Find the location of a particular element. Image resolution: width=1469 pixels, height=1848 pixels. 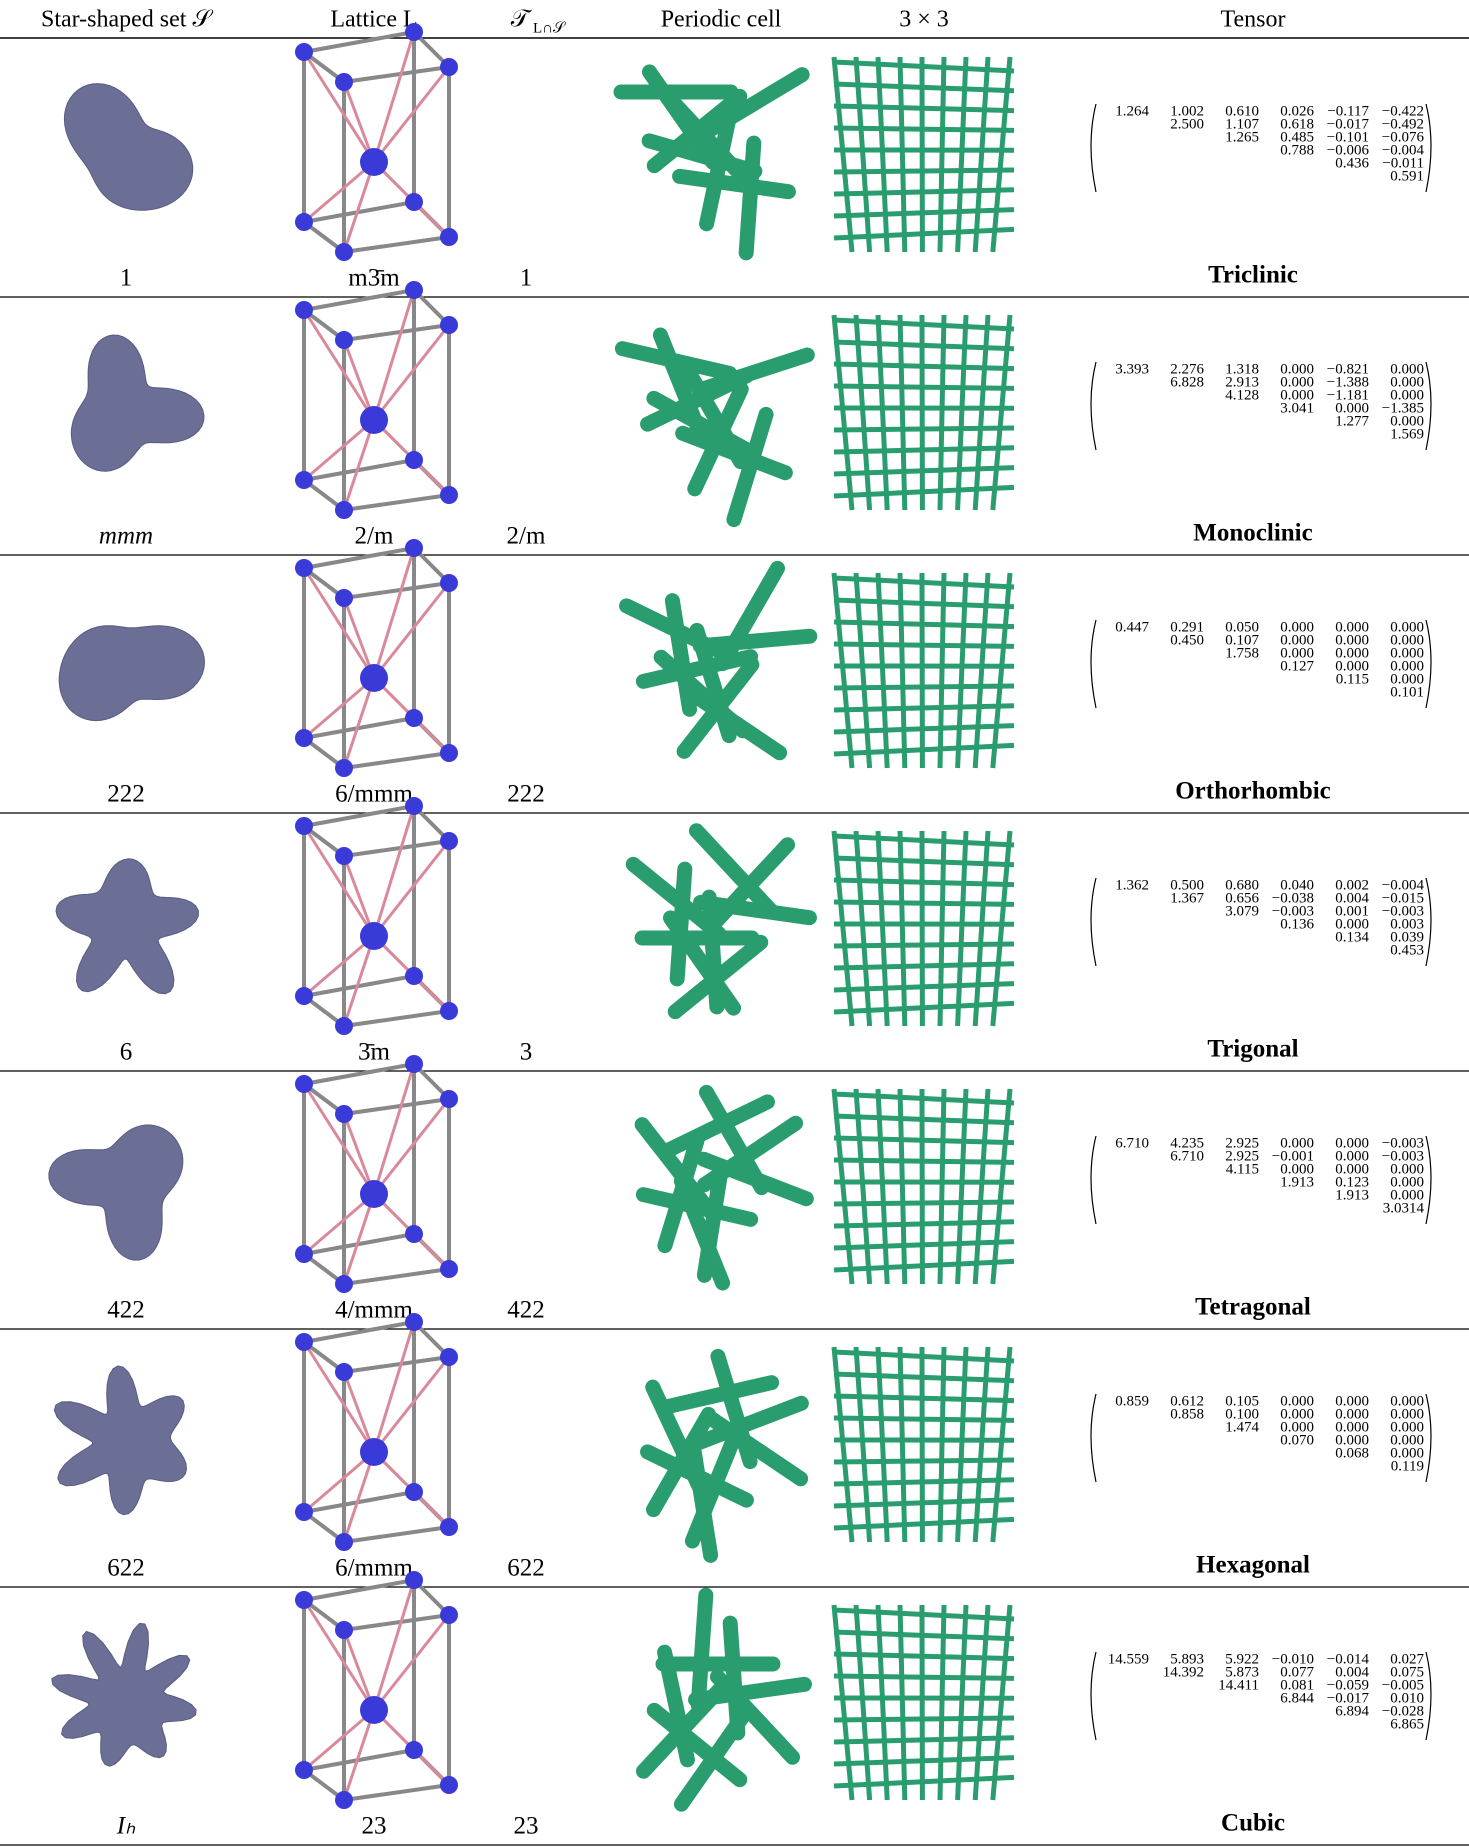

tensor-entry: 0.039 is located at coordinates (1407, 937).